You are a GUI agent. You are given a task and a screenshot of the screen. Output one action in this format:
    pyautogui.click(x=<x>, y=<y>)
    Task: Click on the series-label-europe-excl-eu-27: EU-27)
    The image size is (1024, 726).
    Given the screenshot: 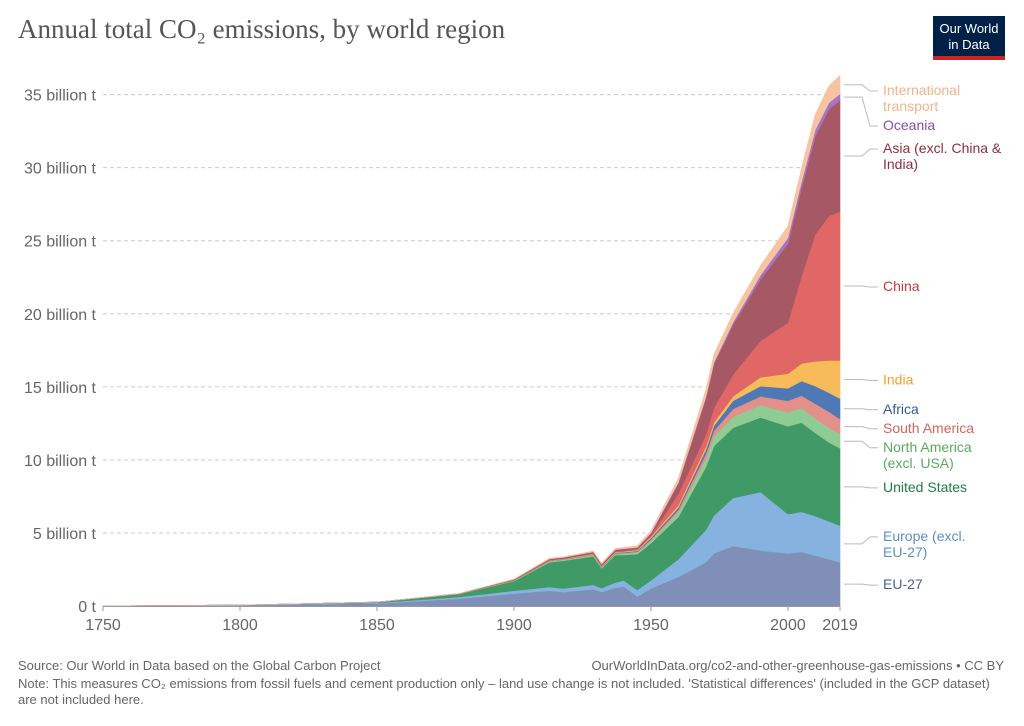 What is the action you would take?
    pyautogui.click(x=905, y=552)
    